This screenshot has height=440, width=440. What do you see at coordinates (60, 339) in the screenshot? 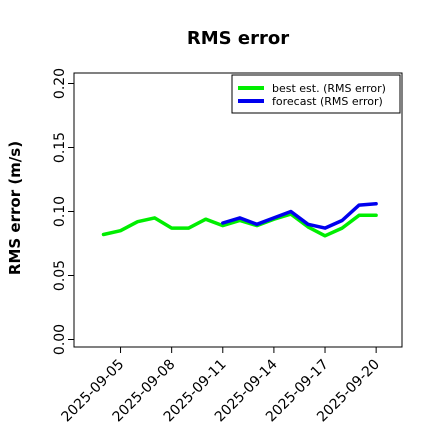
I see `y-tick-label: 0.00` at bounding box center [60, 339].